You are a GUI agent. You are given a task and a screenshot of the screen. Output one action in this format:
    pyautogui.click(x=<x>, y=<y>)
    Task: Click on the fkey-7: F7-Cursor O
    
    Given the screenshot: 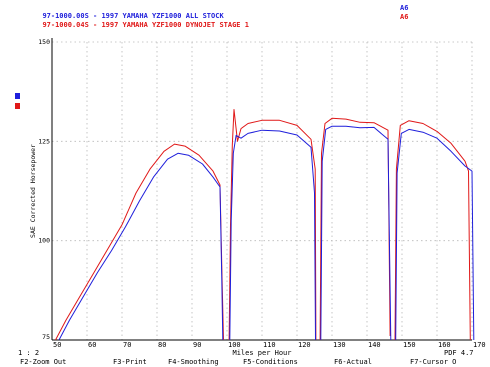 What is the action you would take?
    pyautogui.click(x=433, y=362)
    